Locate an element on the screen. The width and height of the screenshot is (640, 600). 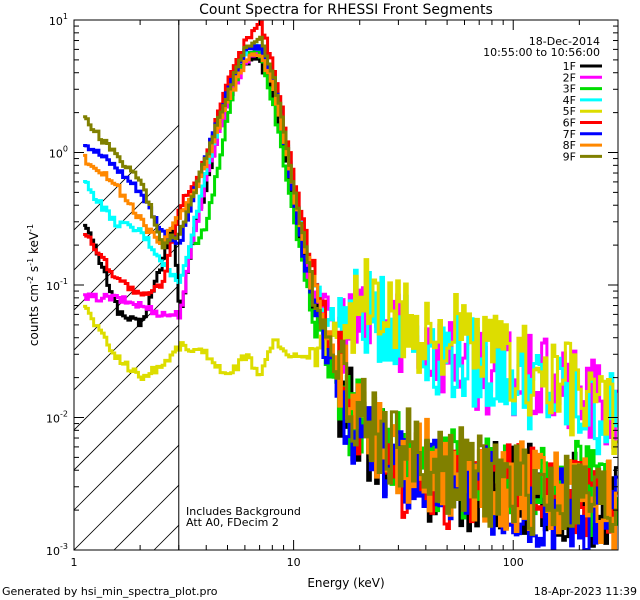
annotation-attenuator: Att A0, FDecim 2 is located at coordinates (232, 522).